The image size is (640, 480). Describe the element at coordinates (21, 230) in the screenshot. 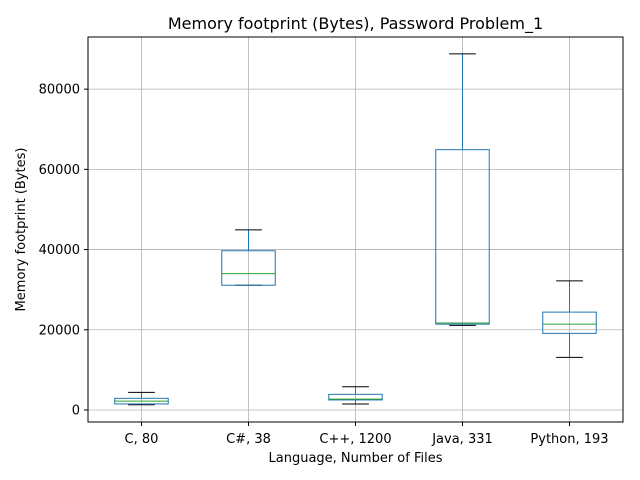

I see `y-axis-label: Memory footprint (Bytes)` at that location.